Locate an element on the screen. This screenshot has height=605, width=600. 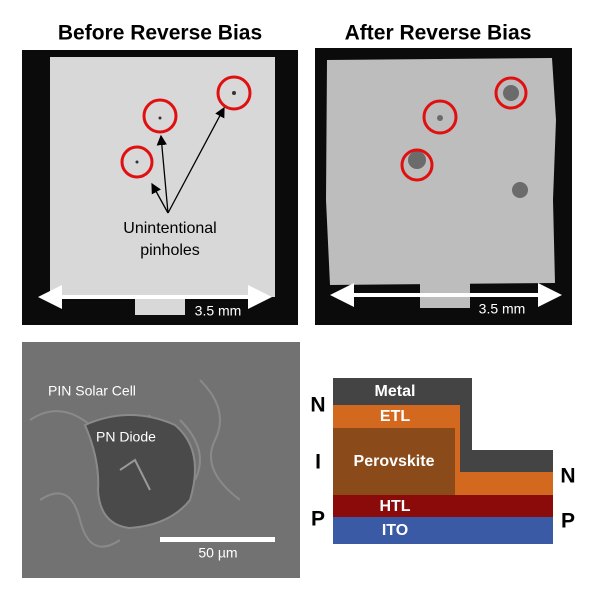
layer-label: Perovskite is located at coordinates (394, 461).